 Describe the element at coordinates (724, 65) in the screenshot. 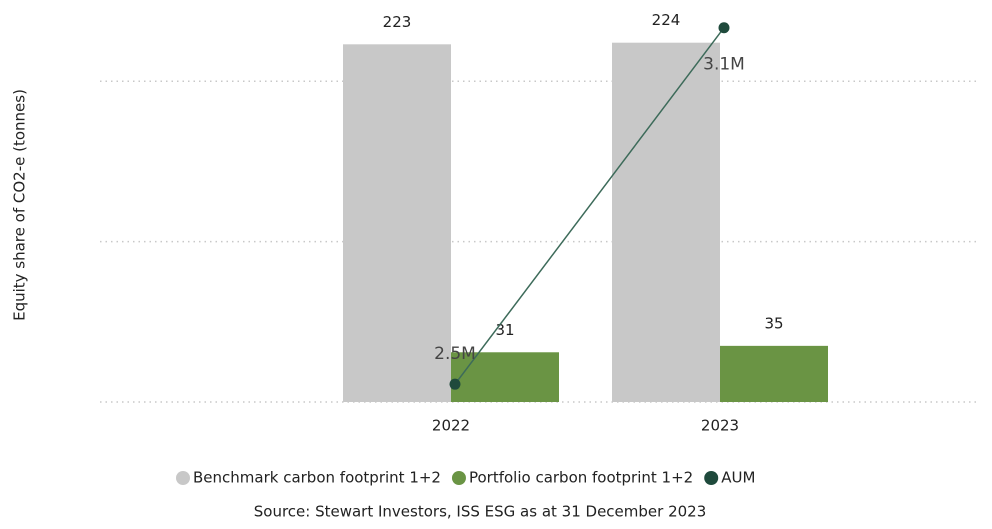

I see `aum-label: 3.1M` at that location.